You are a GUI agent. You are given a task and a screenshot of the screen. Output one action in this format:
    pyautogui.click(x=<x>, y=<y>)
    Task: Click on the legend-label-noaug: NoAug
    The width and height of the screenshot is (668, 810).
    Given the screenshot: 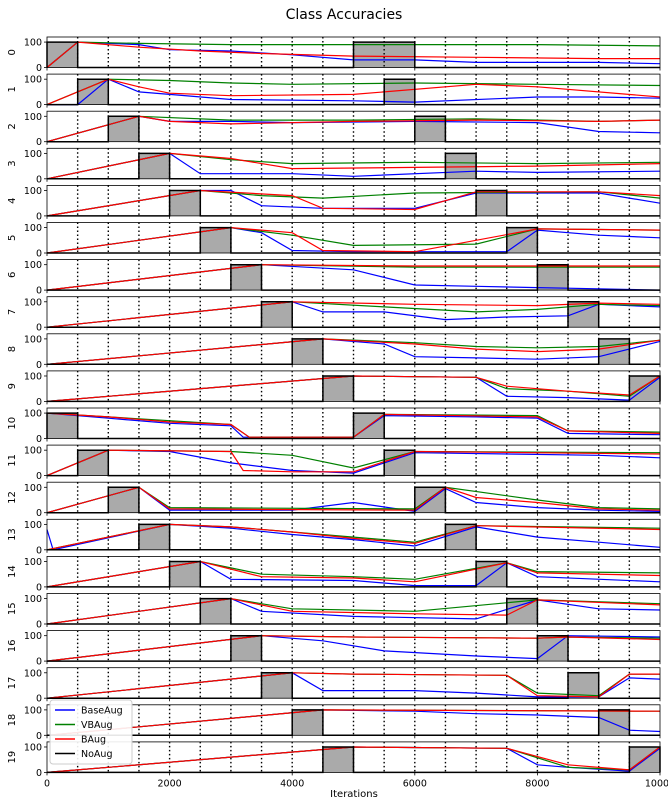 What is the action you would take?
    pyautogui.click(x=96, y=754)
    